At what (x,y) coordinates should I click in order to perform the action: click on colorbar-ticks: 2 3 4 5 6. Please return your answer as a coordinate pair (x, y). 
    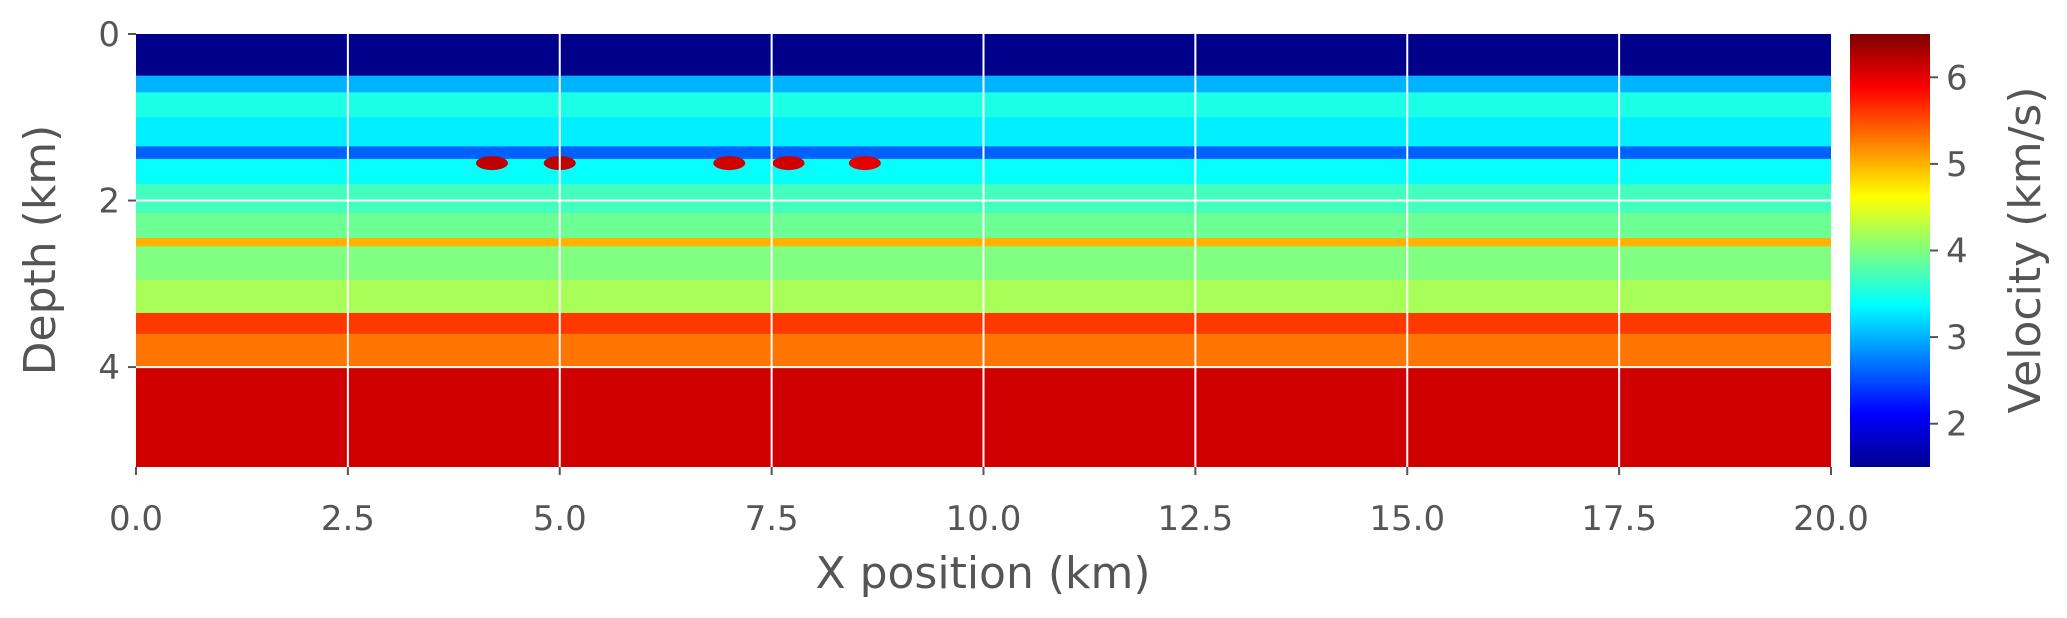
    Looking at the image, I should click on (1949, 251).